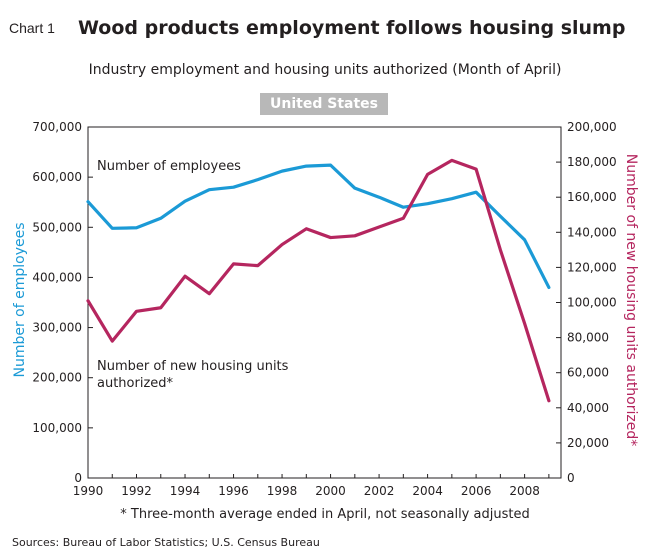 This screenshot has width=650, height=557. I want to click on x-axis-tick-label: 2004, so click(427, 491).